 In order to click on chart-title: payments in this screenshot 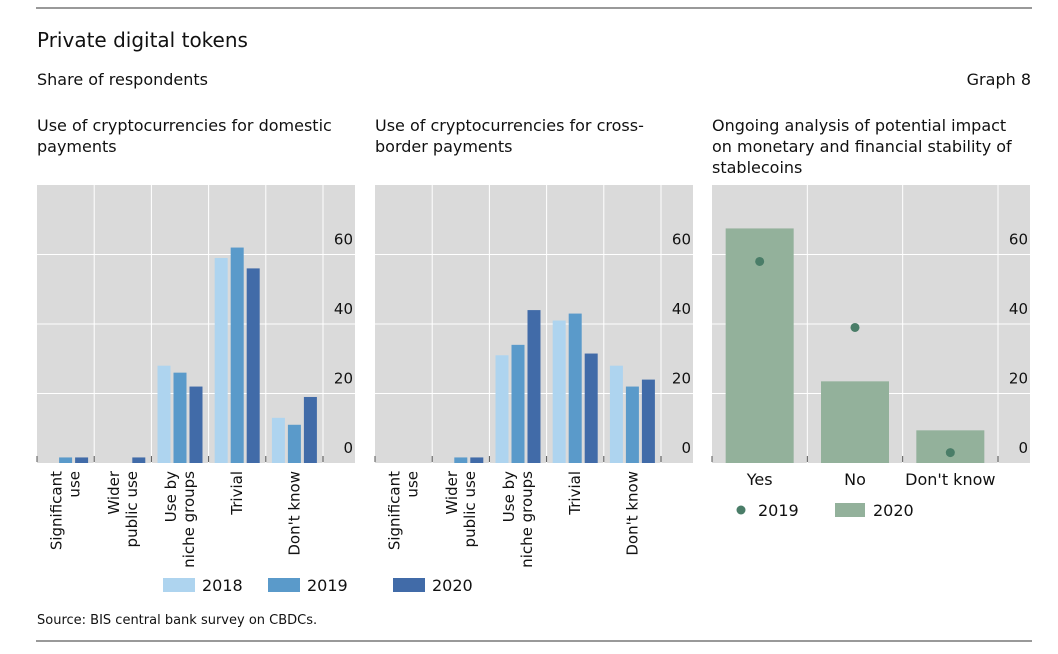, I will do `click(77, 146)`.